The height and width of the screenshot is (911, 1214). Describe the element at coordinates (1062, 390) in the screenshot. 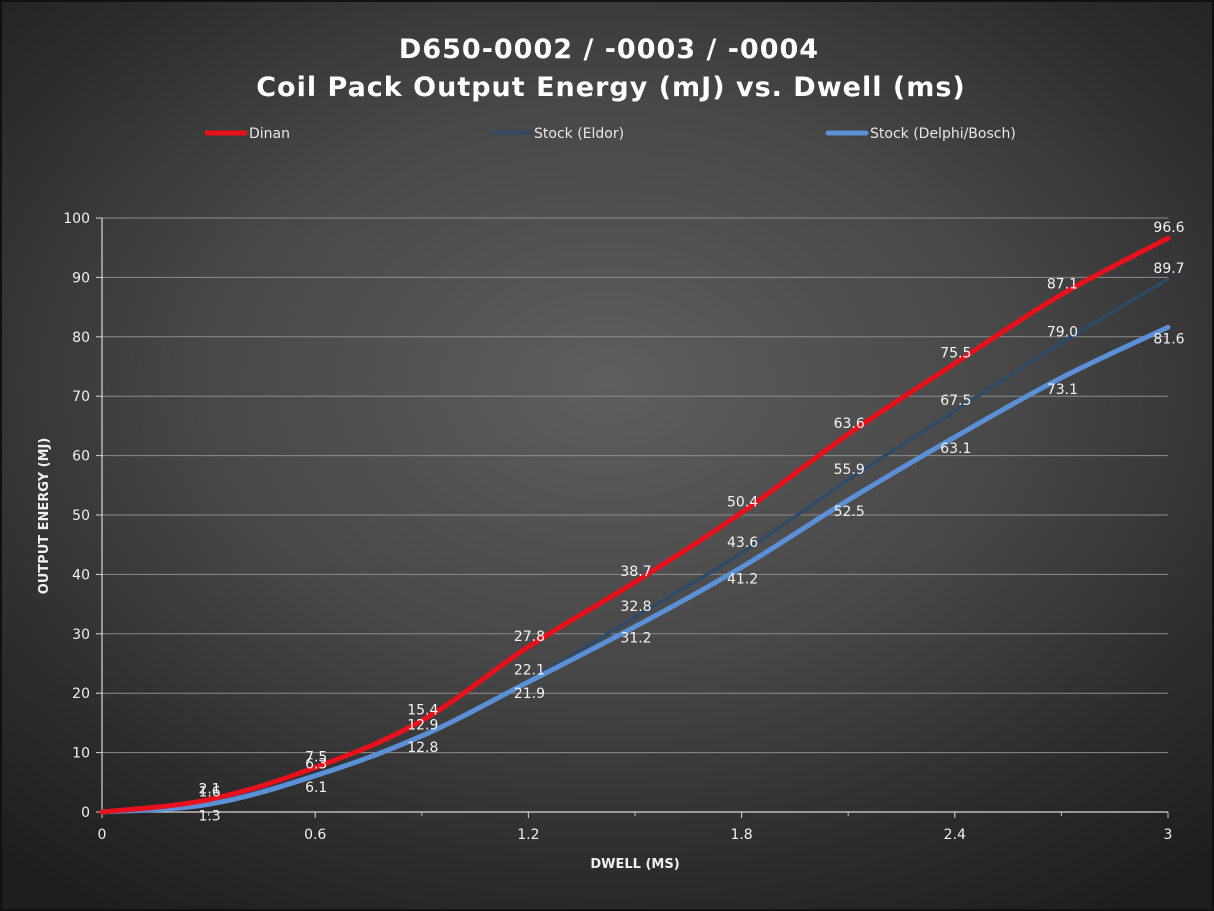

I see `data-label-stock-delphi-bosch: 73.1` at that location.